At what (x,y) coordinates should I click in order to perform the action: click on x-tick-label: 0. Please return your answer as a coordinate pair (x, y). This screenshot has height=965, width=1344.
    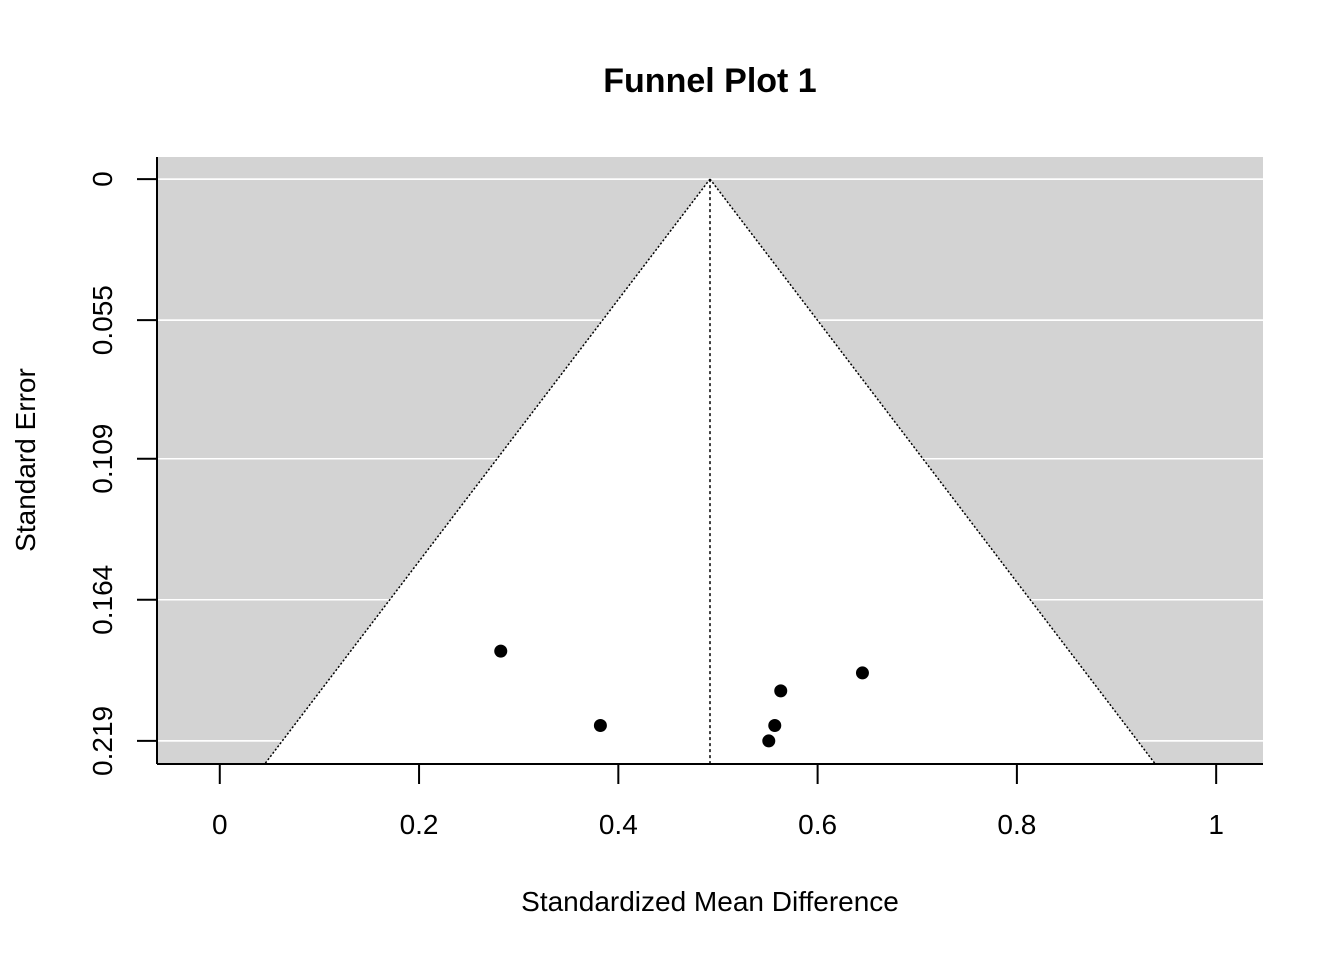
    Looking at the image, I should click on (220, 824).